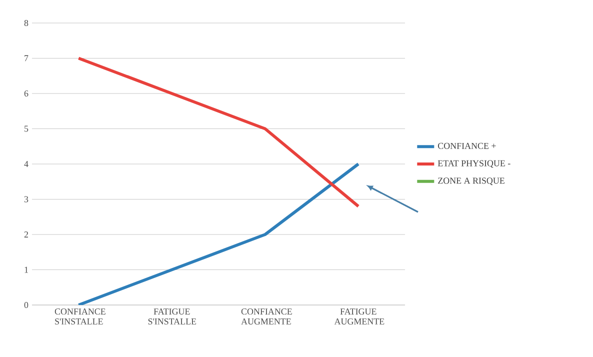 The width and height of the screenshot is (593, 357). Describe the element at coordinates (80, 316) in the screenshot. I see `x-tick-label: CONFIANCE S'INSTALLE` at that location.